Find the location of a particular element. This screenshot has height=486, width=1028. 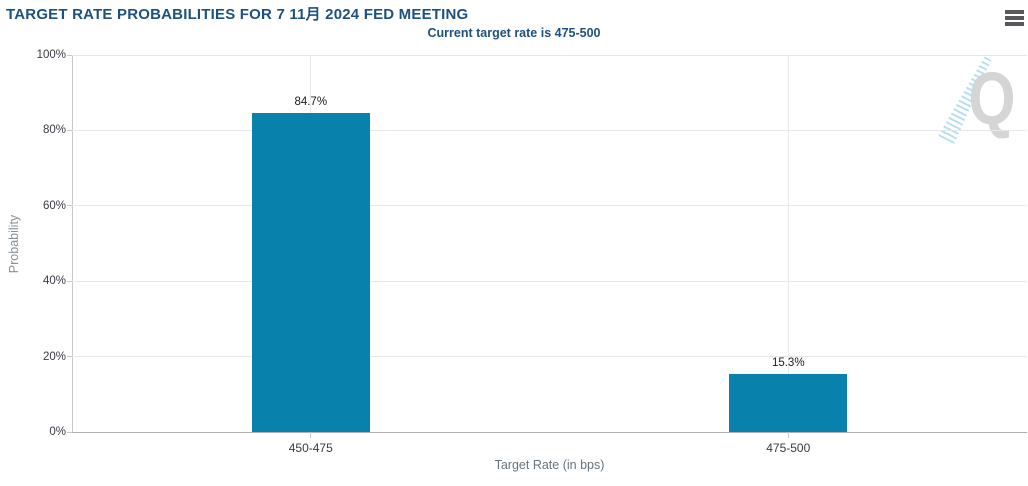

x-category-label: 475-500 is located at coordinates (788, 448).